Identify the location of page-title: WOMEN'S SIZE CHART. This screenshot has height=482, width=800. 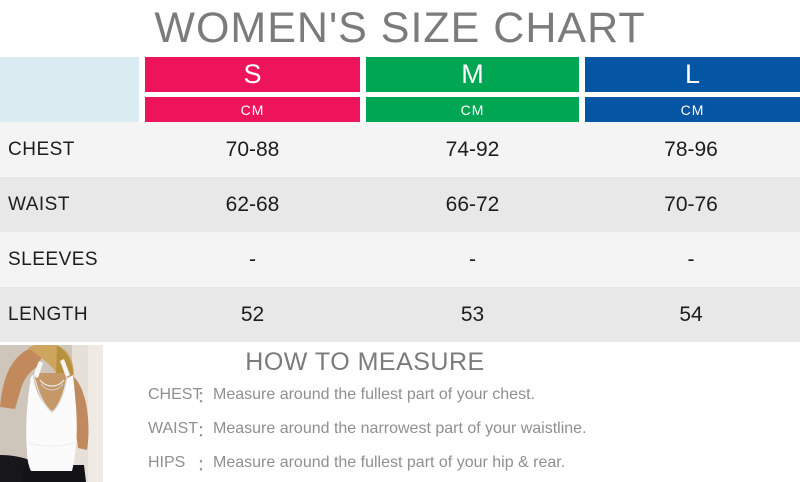
(400, 28).